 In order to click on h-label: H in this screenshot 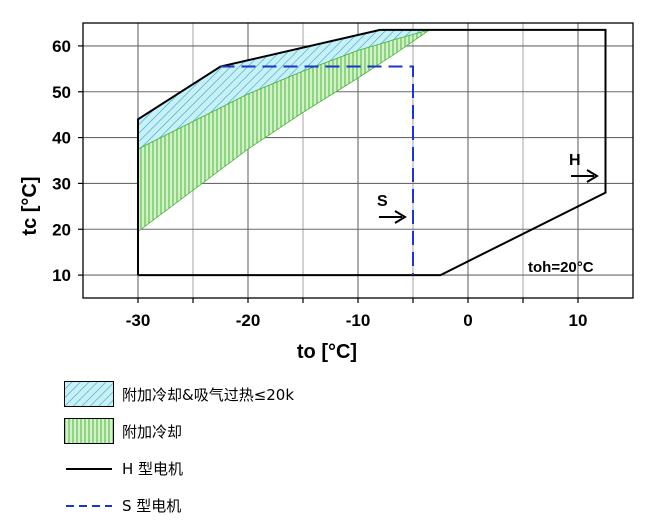, I will do `click(575, 160)`.